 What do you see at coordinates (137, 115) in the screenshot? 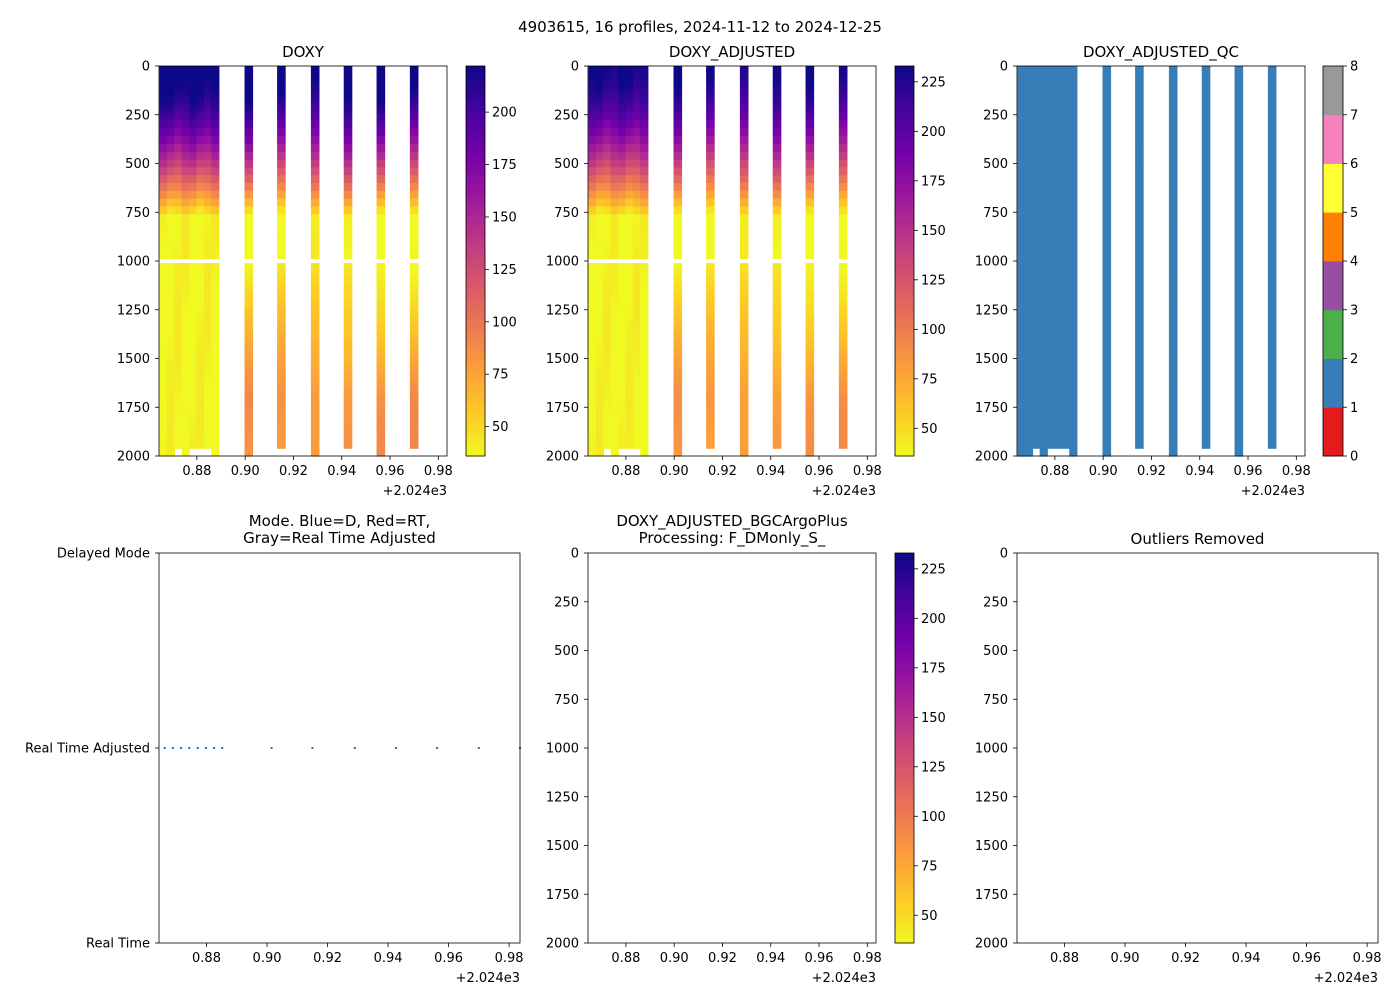
I see `y-tick-label: 250` at bounding box center [137, 115].